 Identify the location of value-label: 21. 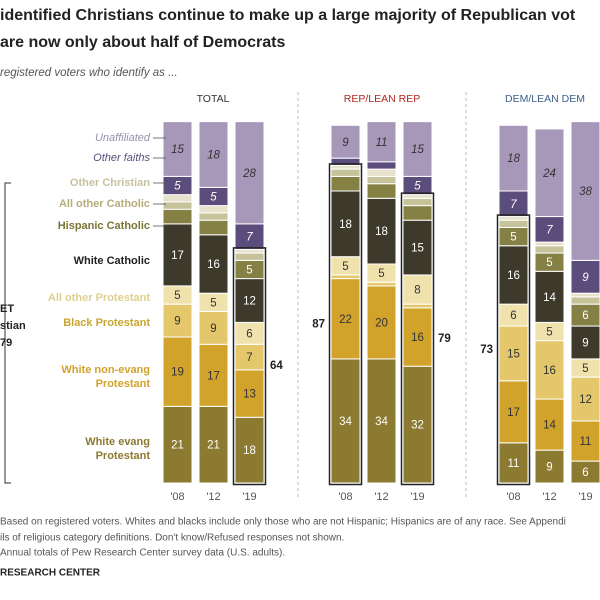
(177, 446).